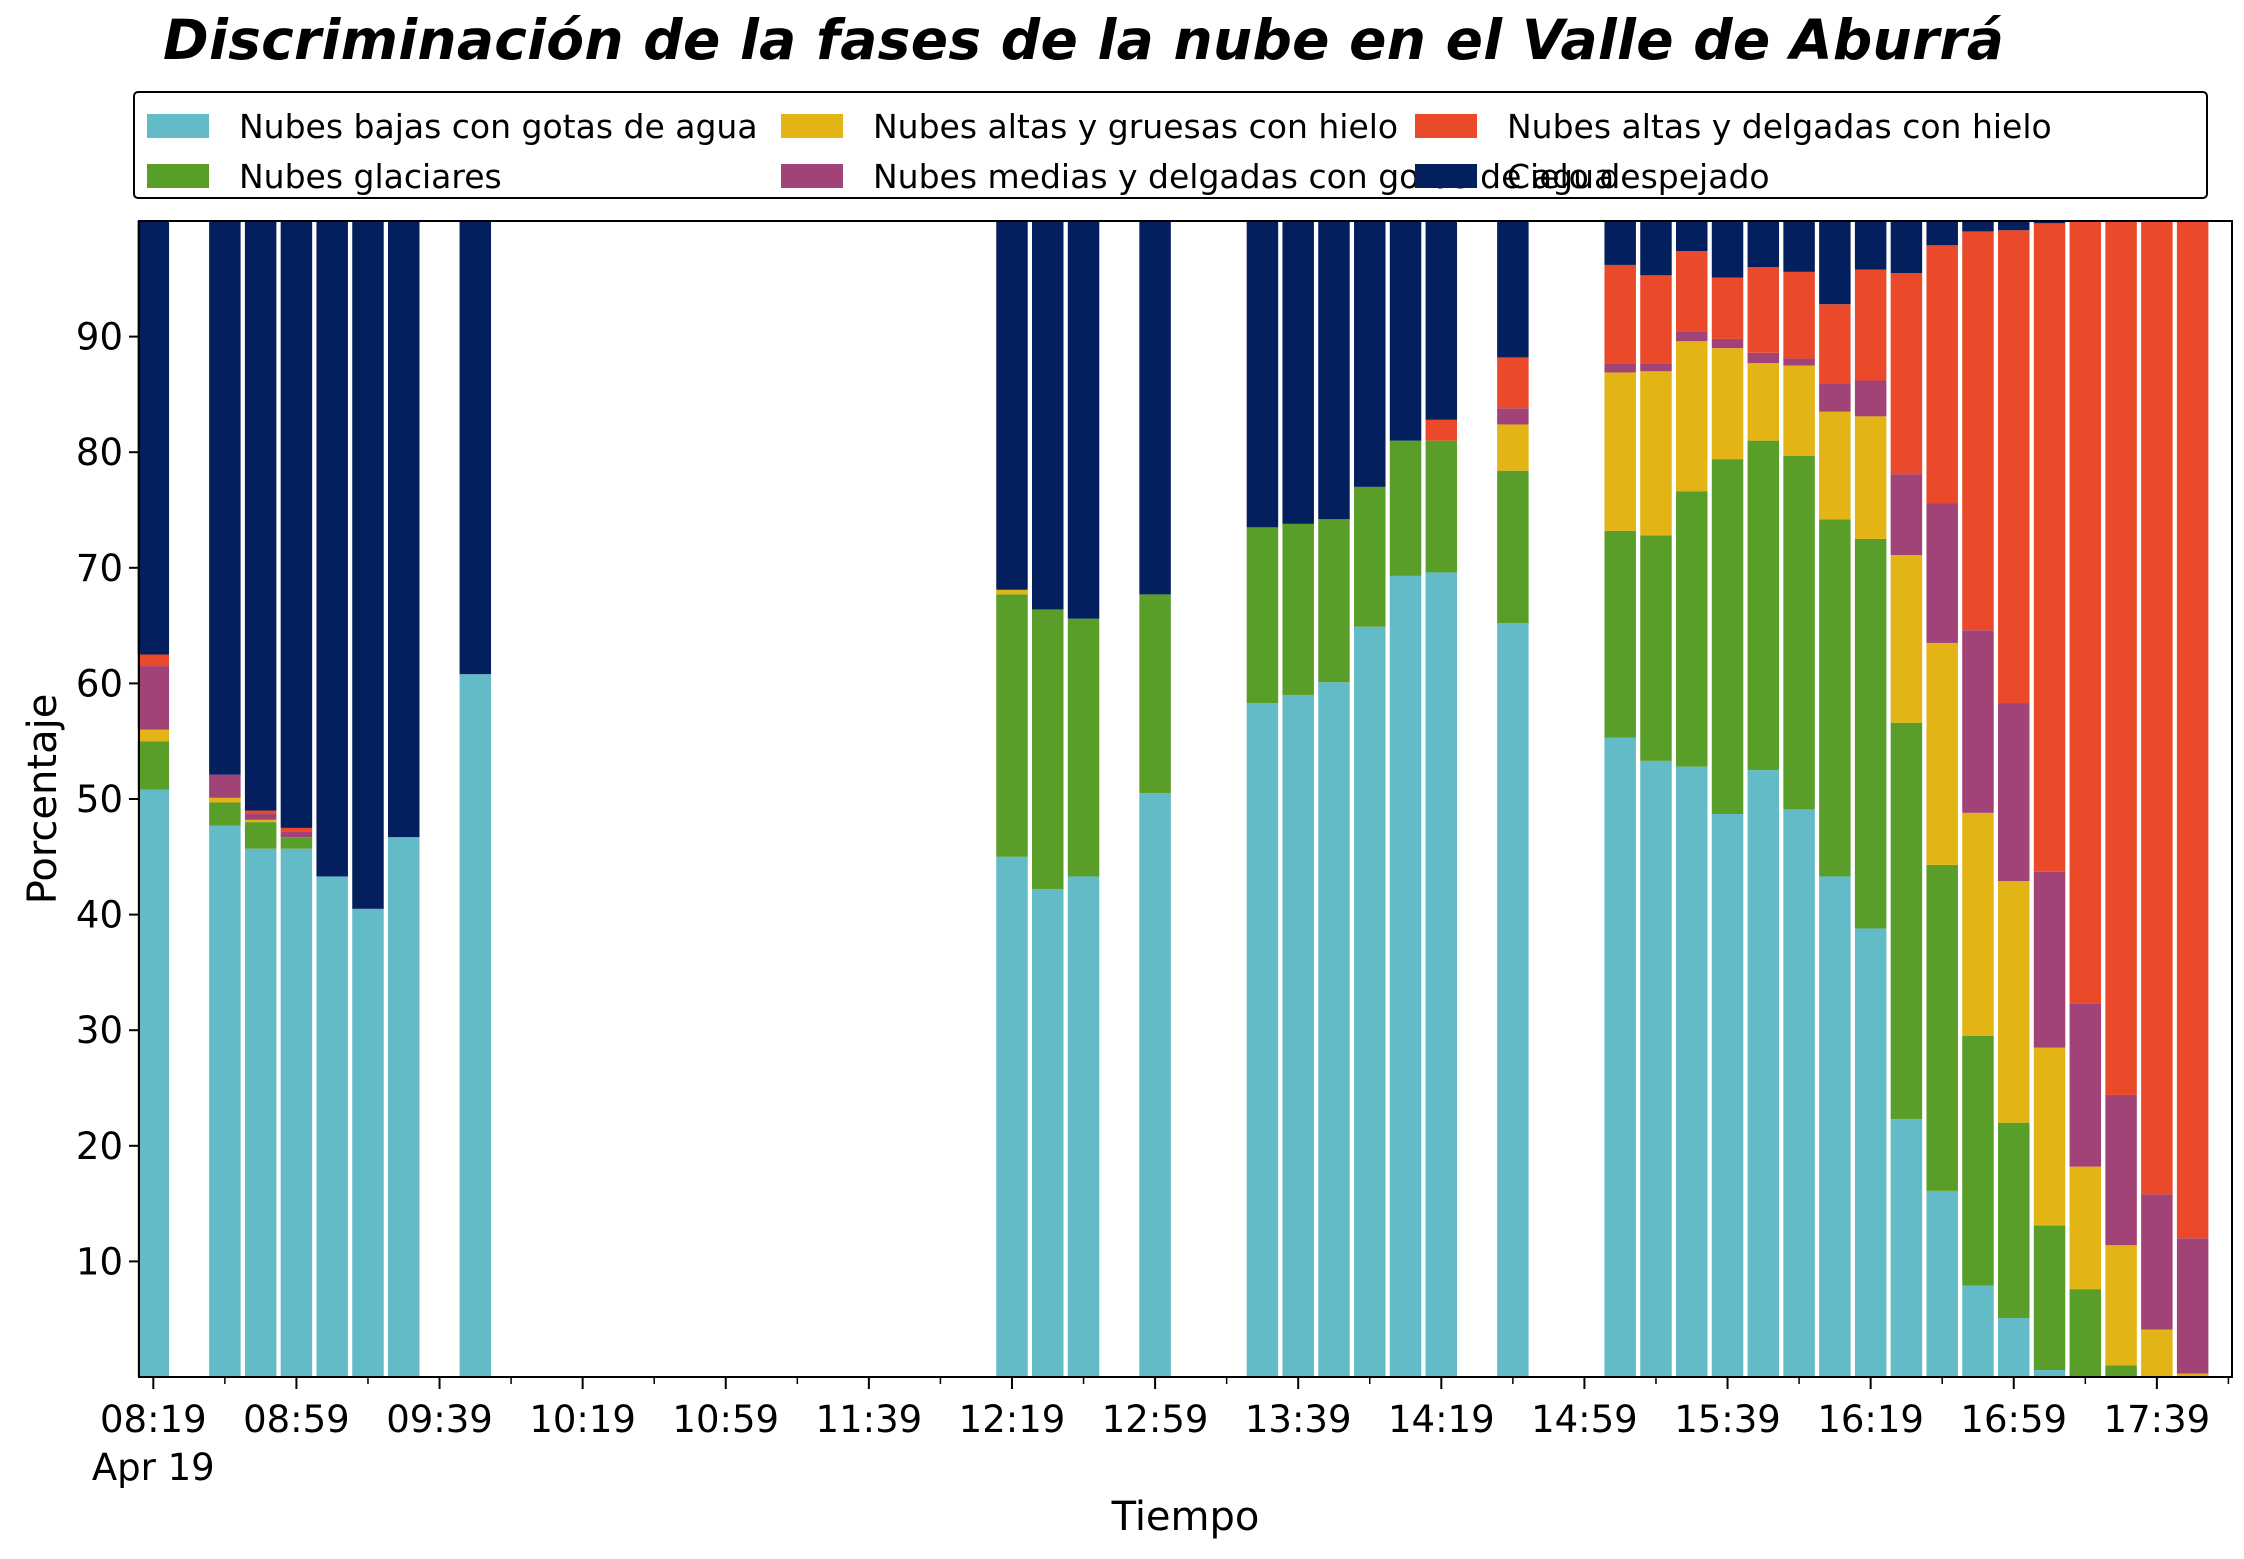 Image resolution: width=2244 pixels, height=1559 pixels. What do you see at coordinates (99, 799) in the screenshot?
I see `y-tick-label: 50` at bounding box center [99, 799].